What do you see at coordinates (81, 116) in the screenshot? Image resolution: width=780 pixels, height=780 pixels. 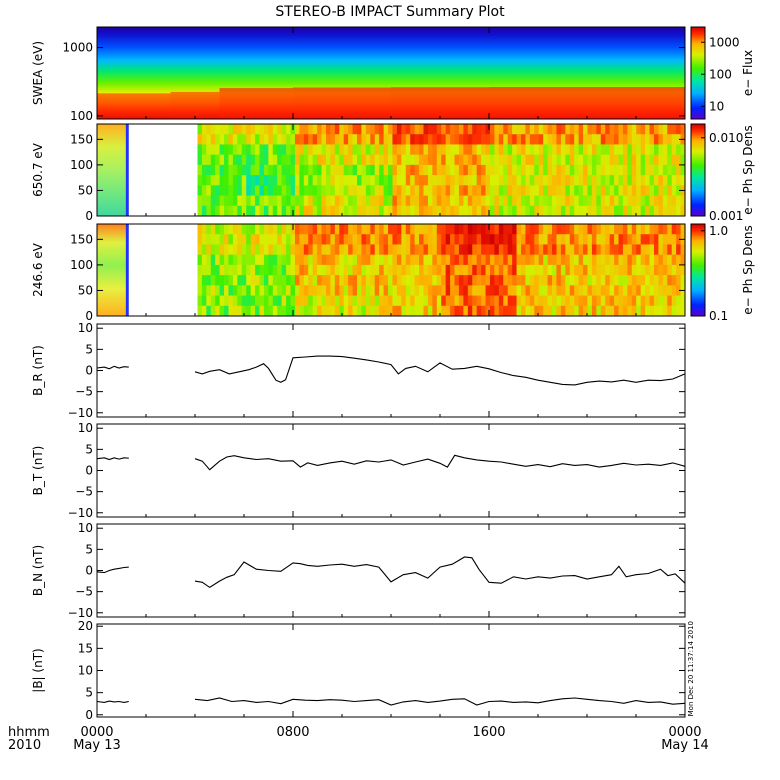 I see `y-tick-label: 100` at bounding box center [81, 116].